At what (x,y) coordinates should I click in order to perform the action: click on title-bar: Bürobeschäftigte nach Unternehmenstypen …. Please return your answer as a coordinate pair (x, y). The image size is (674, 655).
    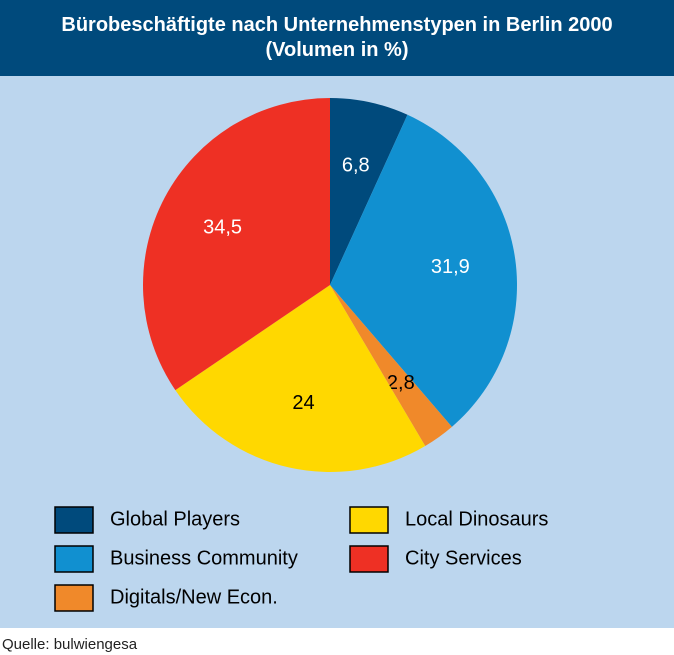
    Looking at the image, I should click on (337, 38).